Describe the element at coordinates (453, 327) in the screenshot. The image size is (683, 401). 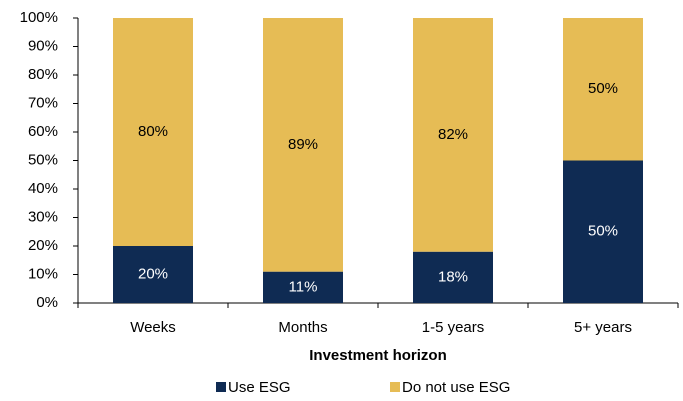
I see `x-tick-label: 1-5 years` at that location.